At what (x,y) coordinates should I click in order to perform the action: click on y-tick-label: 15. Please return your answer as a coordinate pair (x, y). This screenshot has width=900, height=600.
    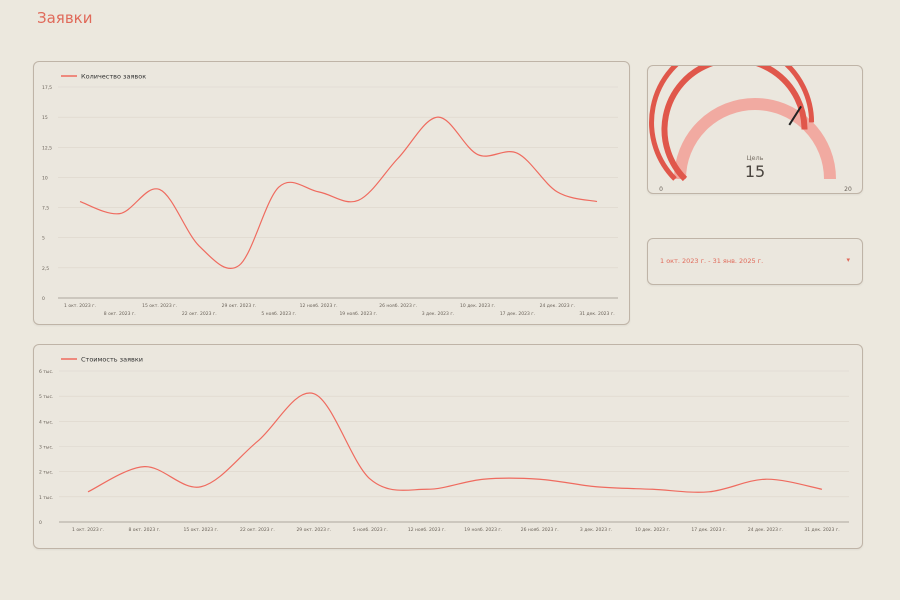
    Looking at the image, I should click on (45, 118).